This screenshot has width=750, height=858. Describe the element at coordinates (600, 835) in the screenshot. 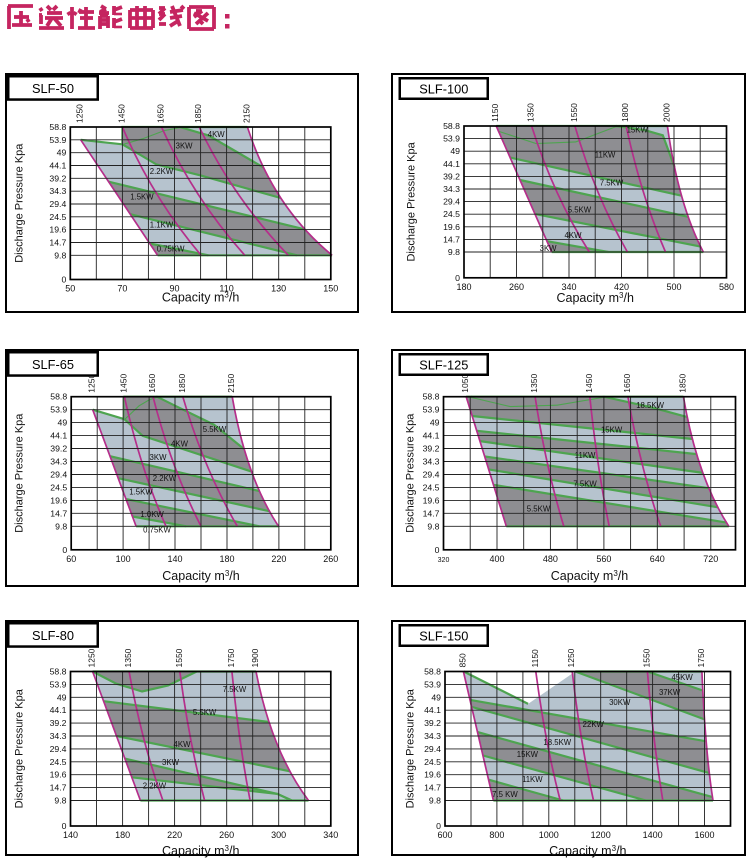

I see `svg-text: 1200` at that location.